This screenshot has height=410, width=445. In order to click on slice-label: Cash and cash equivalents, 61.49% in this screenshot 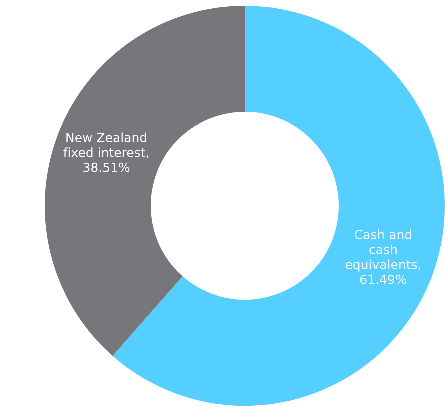, I will do `click(383, 257)`.